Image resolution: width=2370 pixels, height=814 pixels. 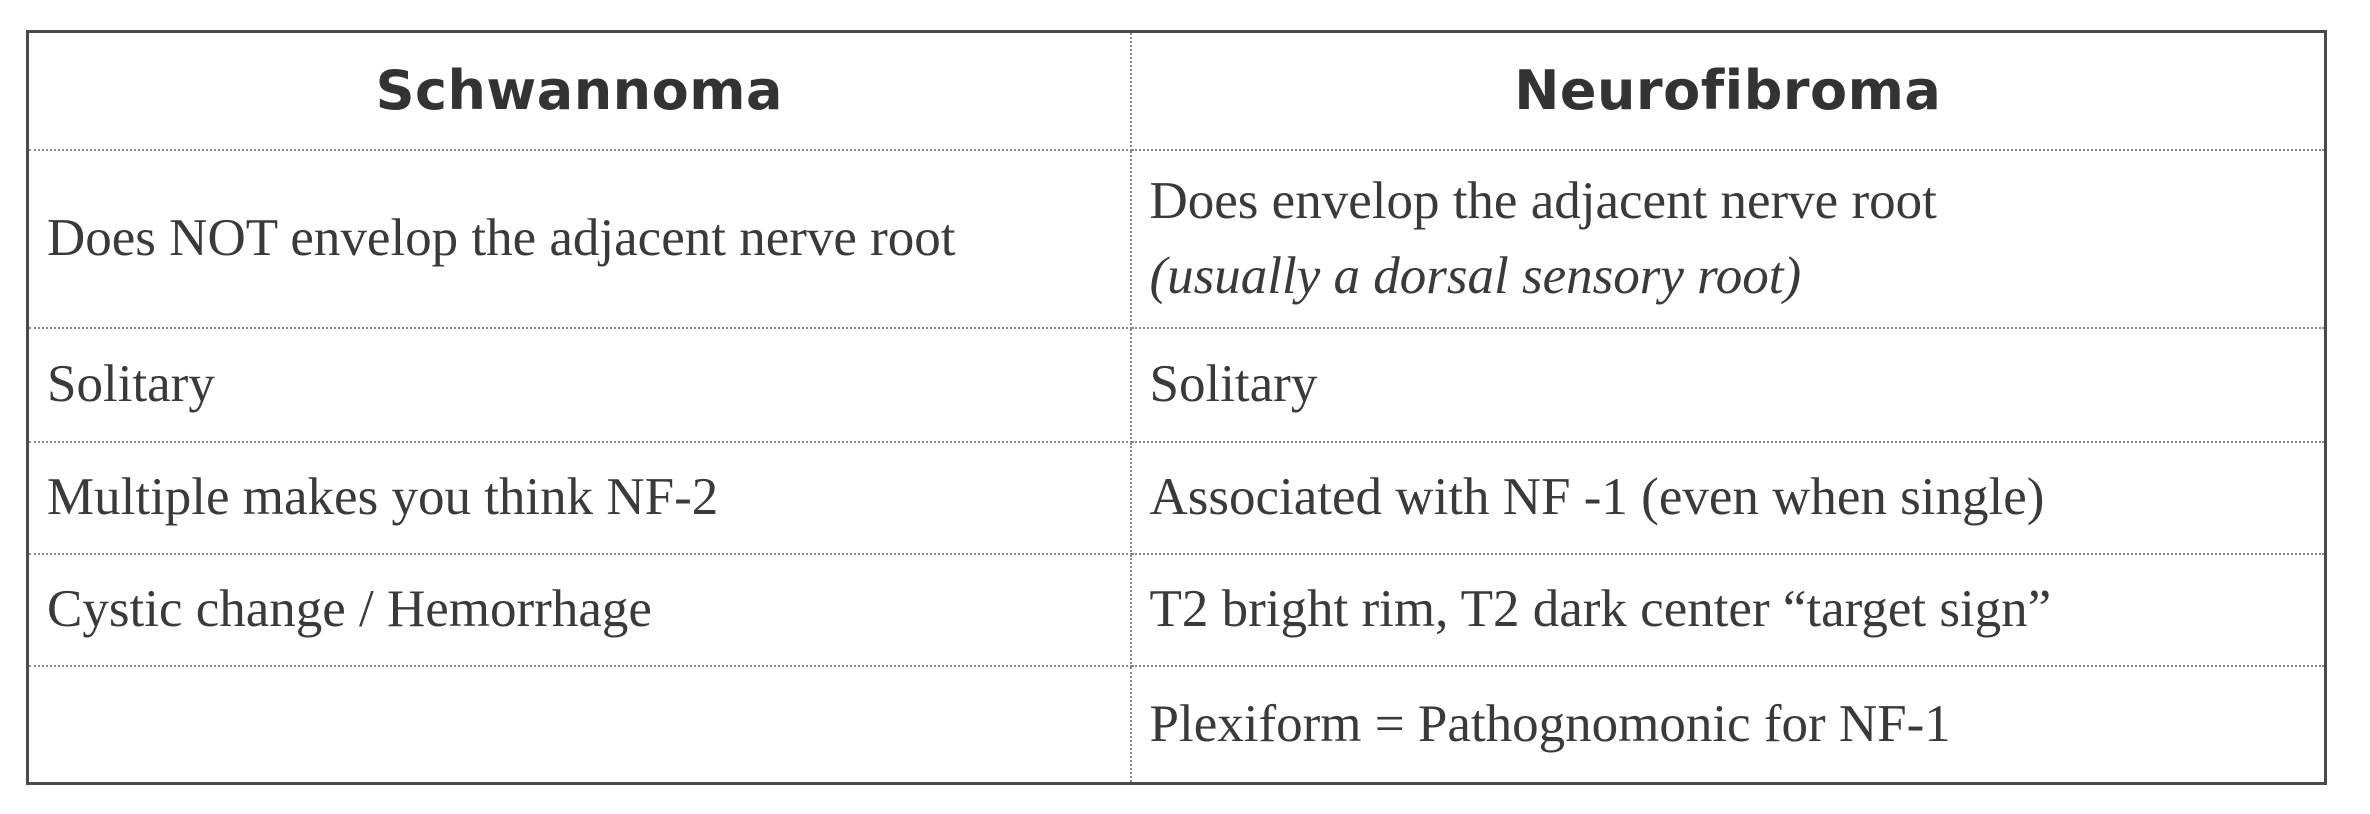 I want to click on schwannoma-cell: Cystic change / Hemorrhage, so click(x=579, y=610).